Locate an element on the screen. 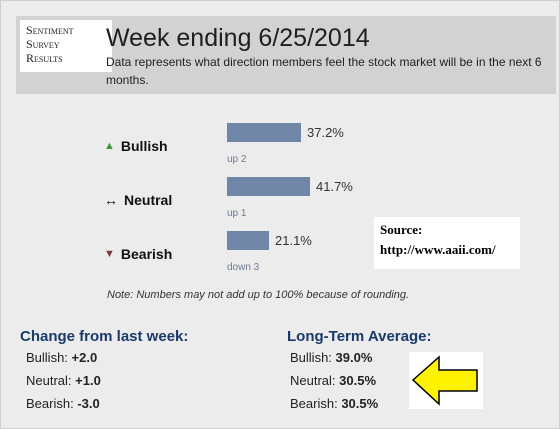  bearish-label: Bearish is located at coordinates (146, 254).